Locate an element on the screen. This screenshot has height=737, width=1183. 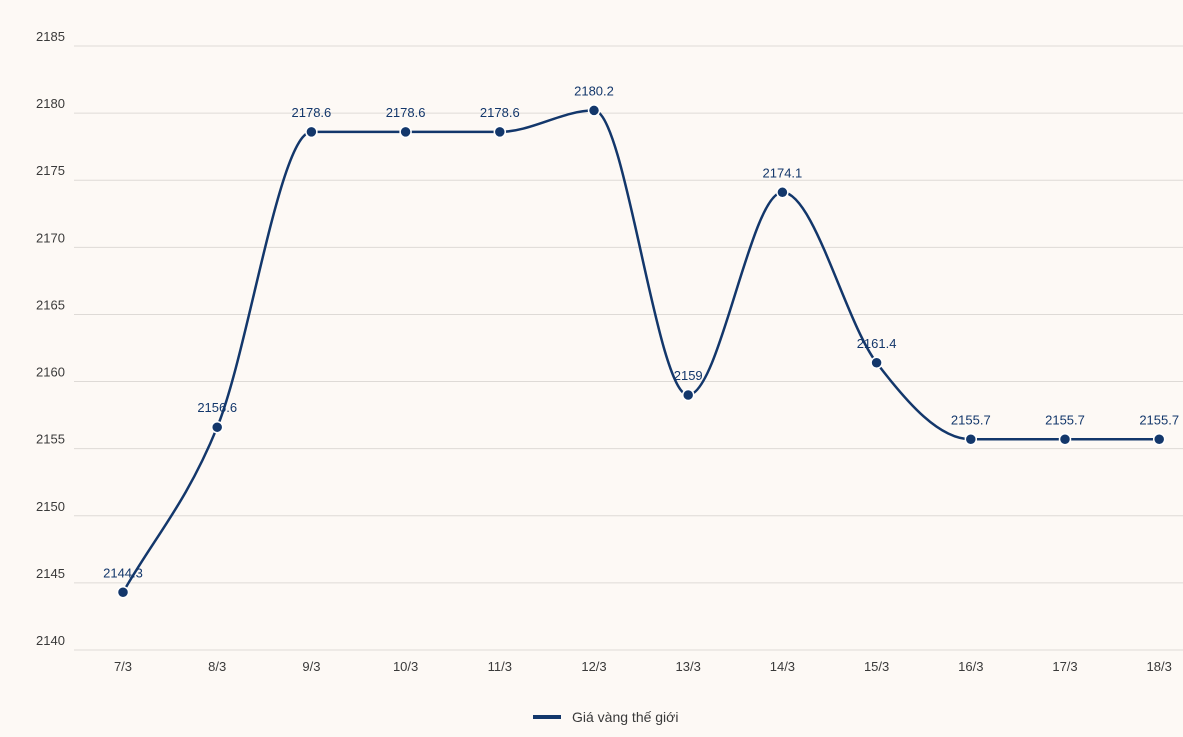
y-axis-ticks: 2140 2145 2150 2155 2160 2165 2170 2175 2180 2185 is located at coordinates (50, 338).